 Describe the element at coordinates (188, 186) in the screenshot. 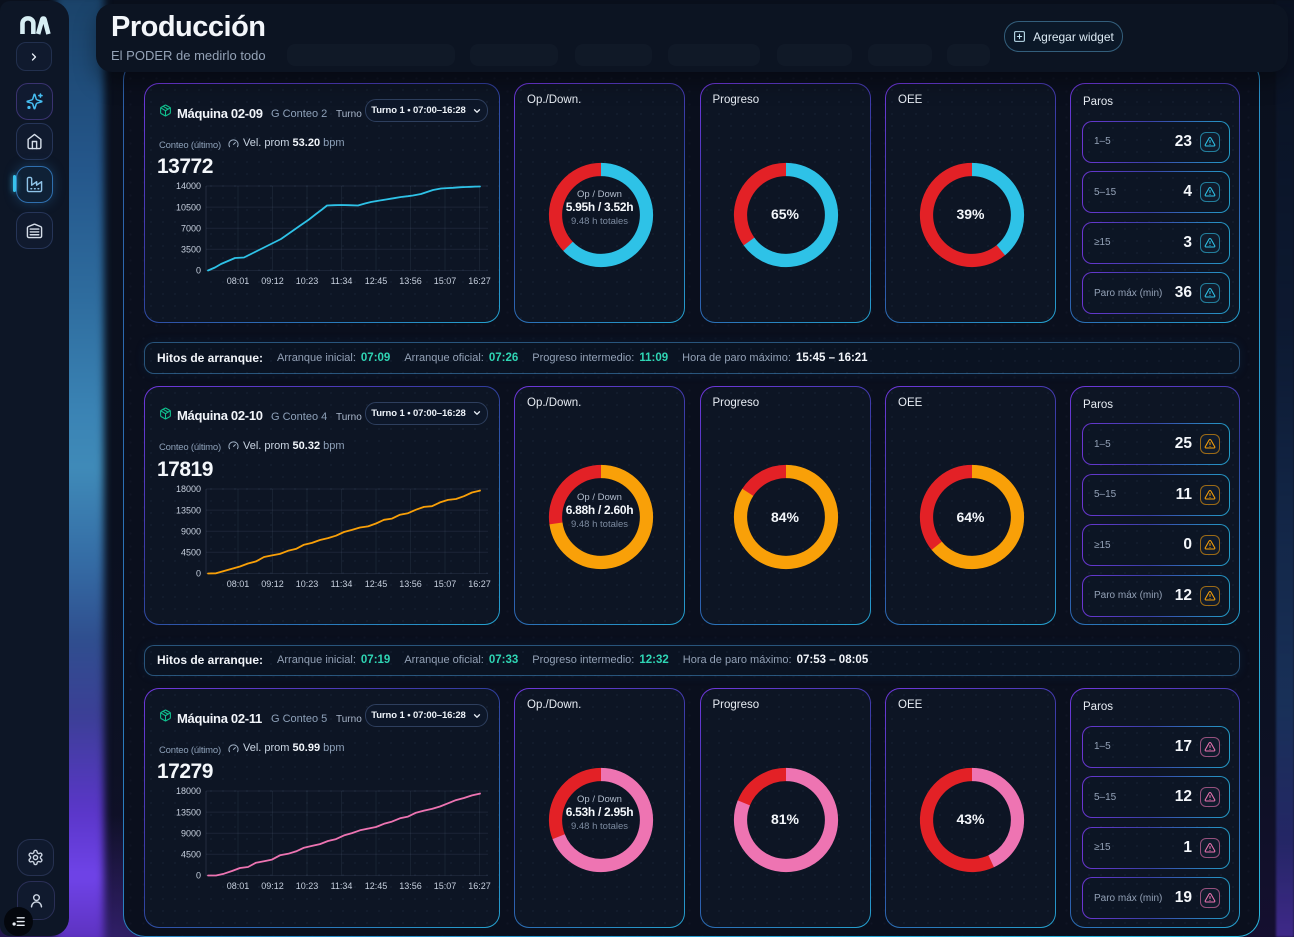

I see `svg-text: 14000` at that location.